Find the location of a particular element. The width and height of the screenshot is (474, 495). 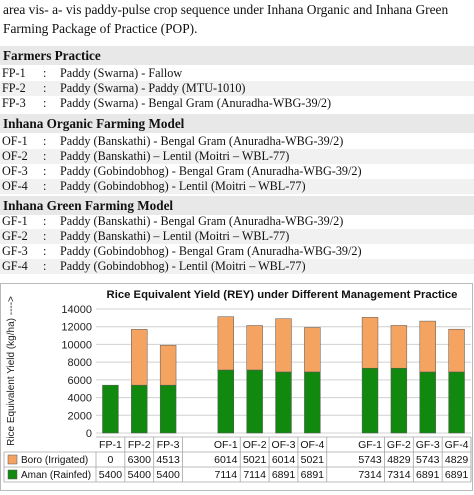

x-tick-label: OF-2 is located at coordinates (255, 445).